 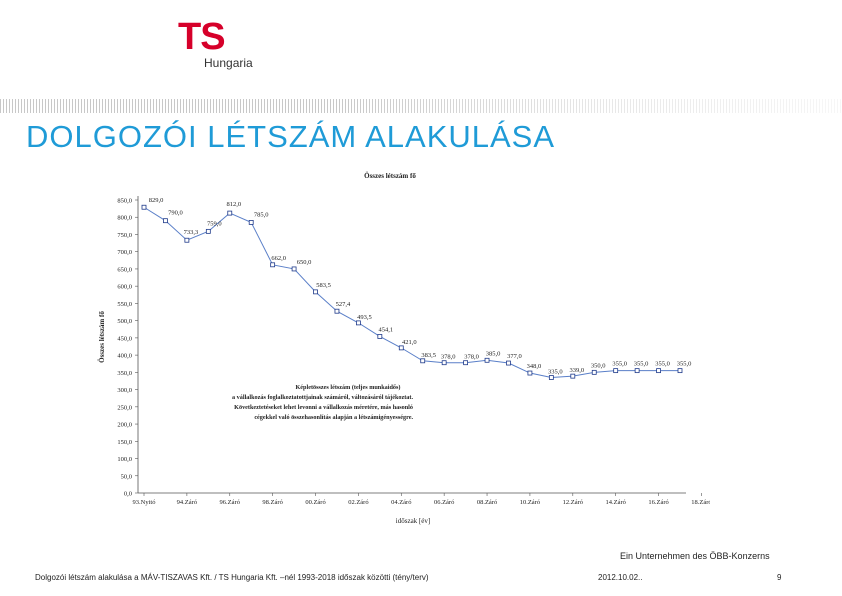 I want to click on data-label: 583,5, so click(x=323, y=285).